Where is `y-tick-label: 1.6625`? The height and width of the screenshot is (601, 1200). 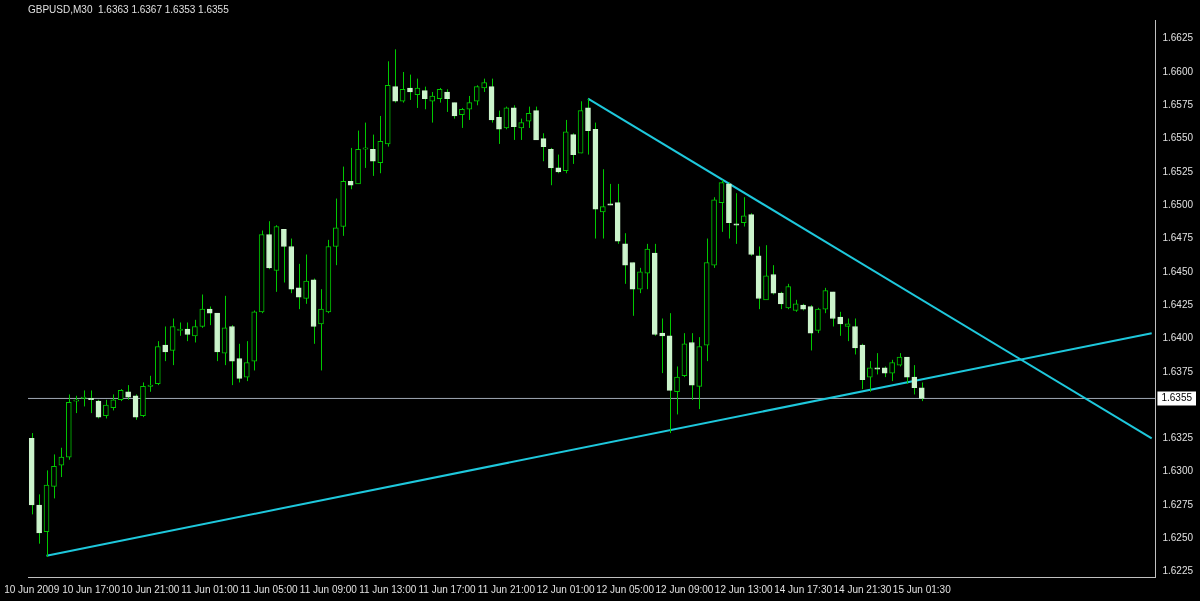
y-tick-label: 1.6625 is located at coordinates (1178, 38).